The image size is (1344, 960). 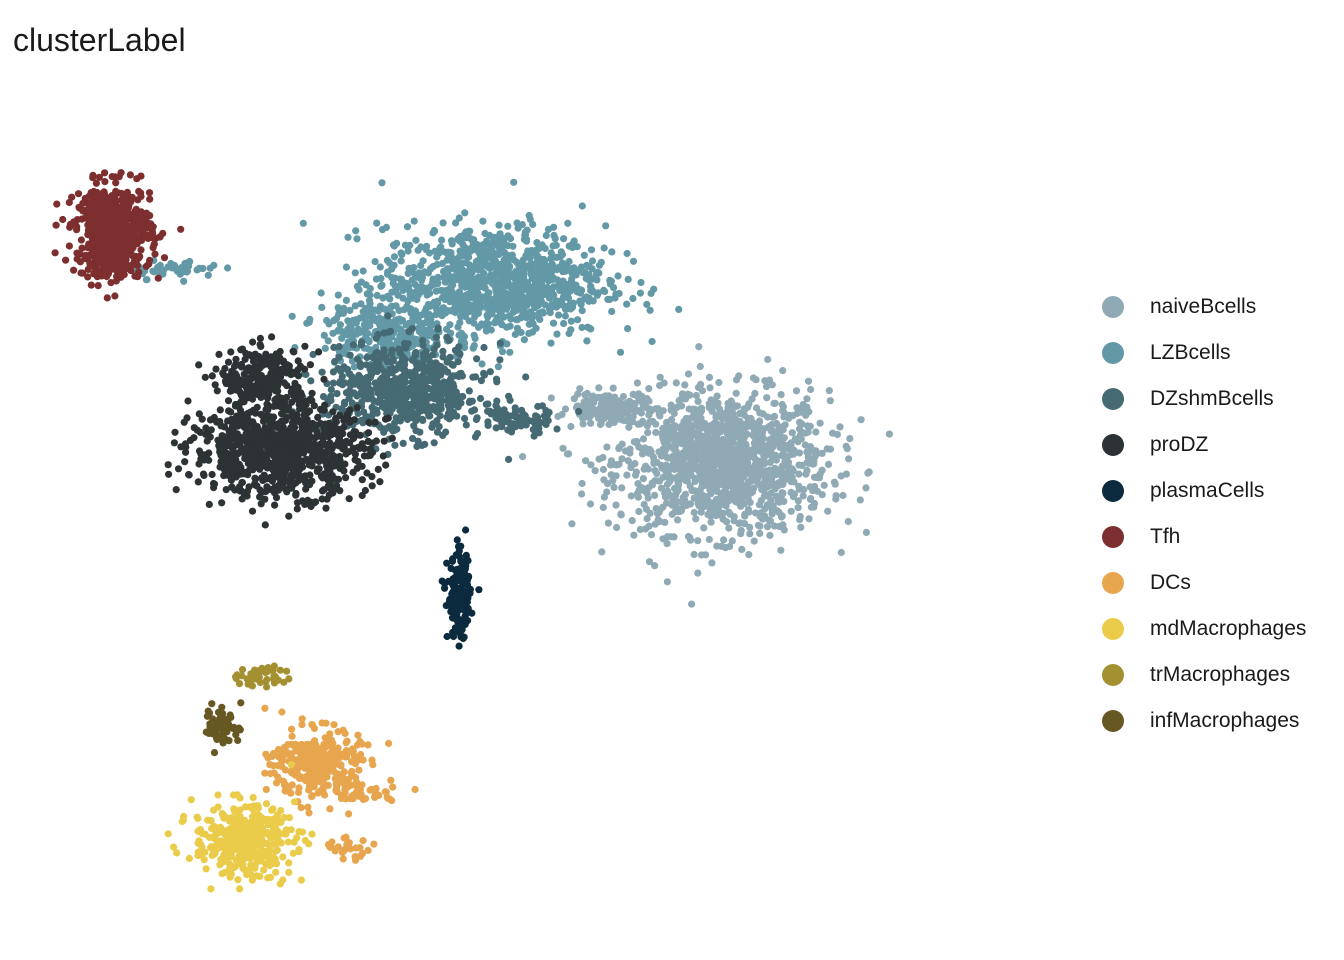 What do you see at coordinates (118, 235) in the screenshot?
I see `series-Tfh` at bounding box center [118, 235].